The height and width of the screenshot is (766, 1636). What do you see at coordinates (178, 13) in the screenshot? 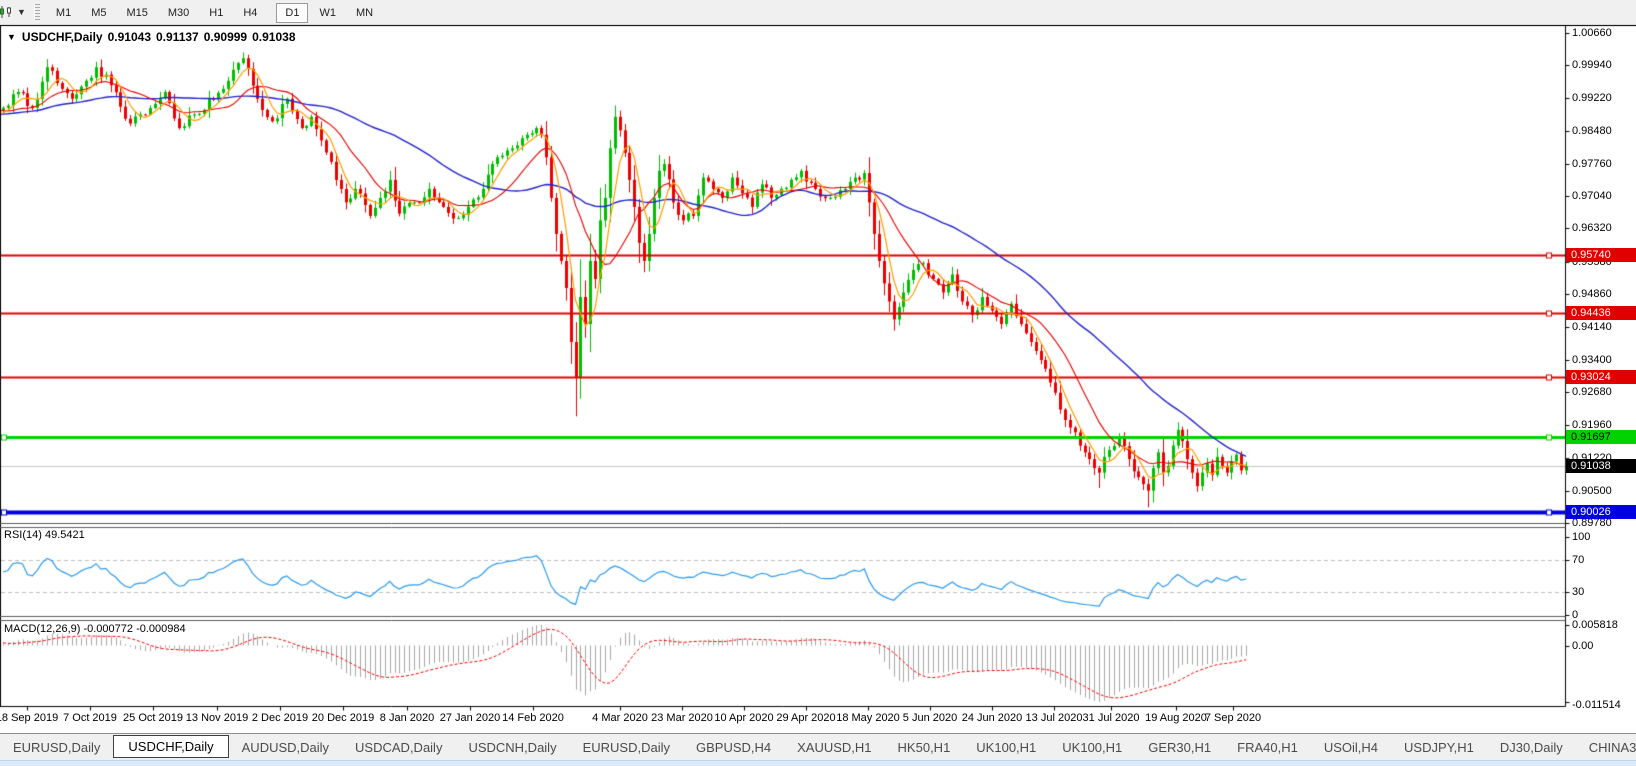
I see `timeframe-button-m30: M30` at bounding box center [178, 13].